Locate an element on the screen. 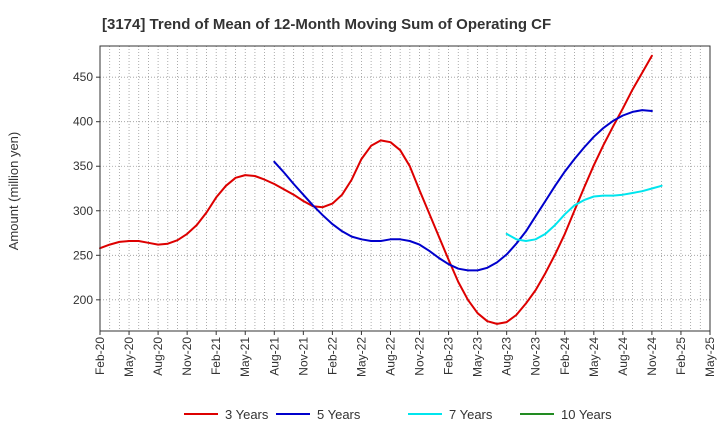 This screenshot has width=720, height=445. y-axis-label: Amount (million yen) is located at coordinates (13, 191).